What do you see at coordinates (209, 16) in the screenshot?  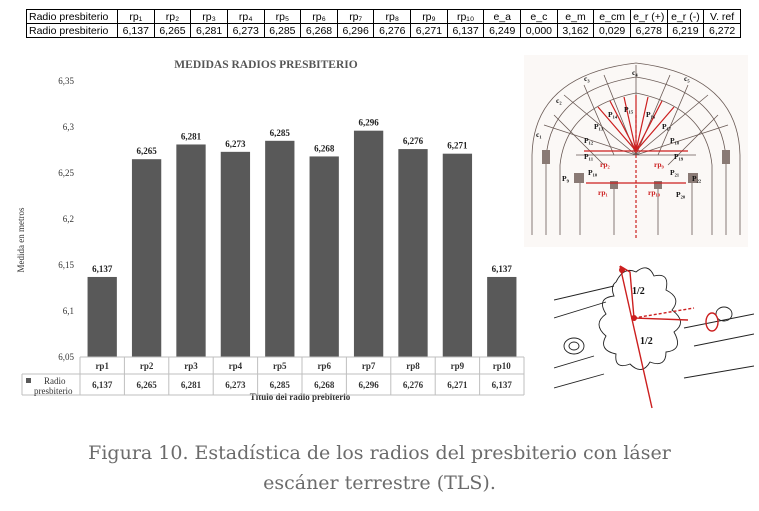 I see `stats-header-cell: rp₃` at bounding box center [209, 16].